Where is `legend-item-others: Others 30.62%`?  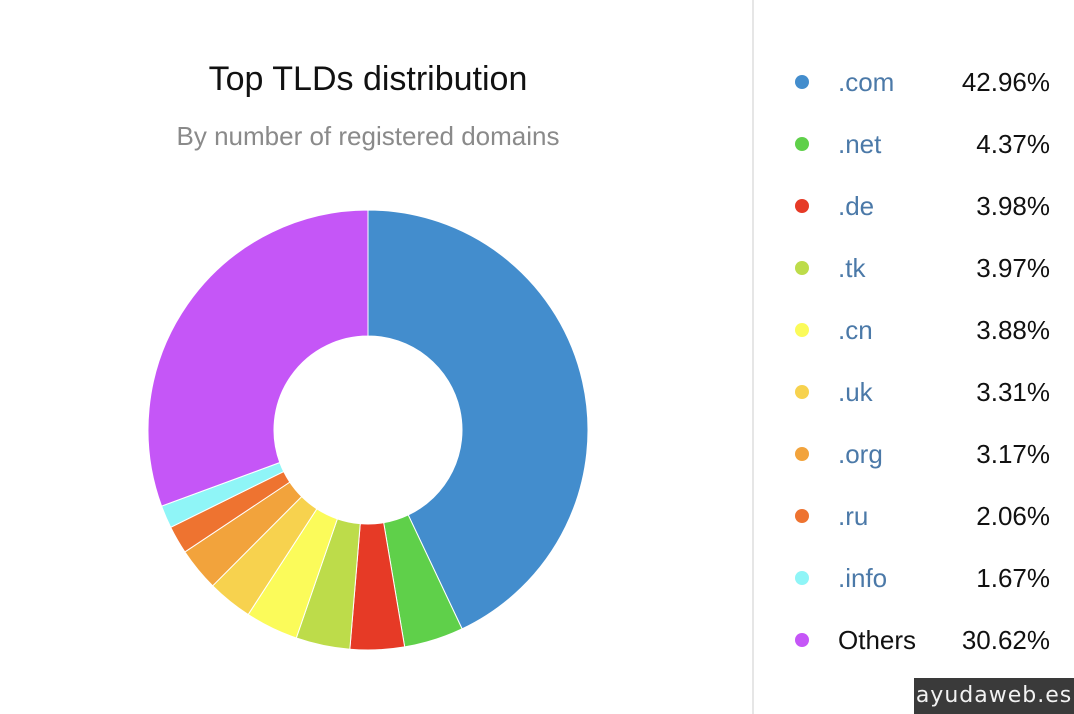 legend-item-others: Others 30.62% is located at coordinates (914, 640).